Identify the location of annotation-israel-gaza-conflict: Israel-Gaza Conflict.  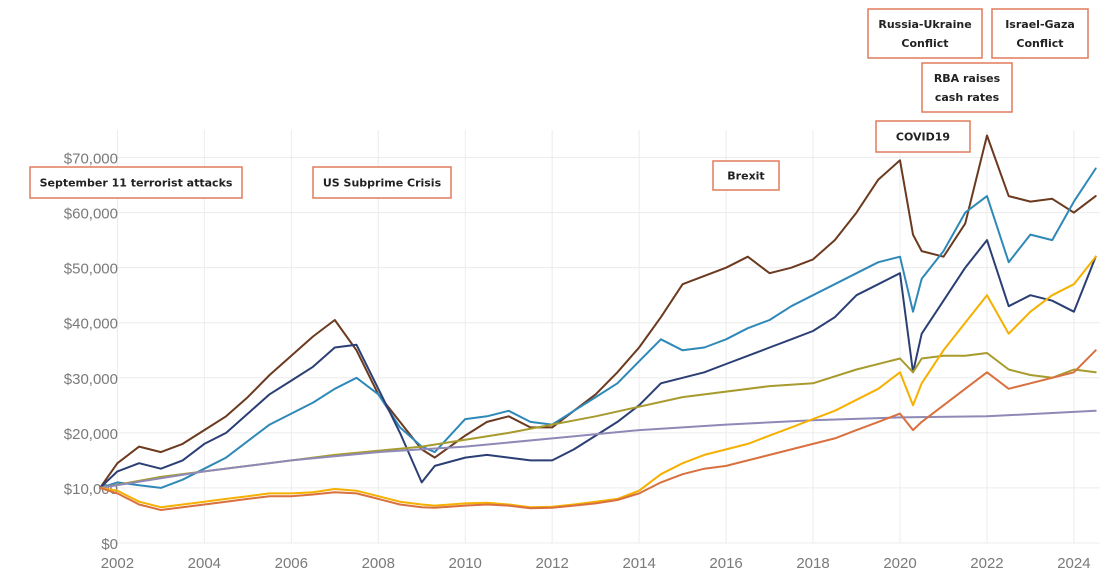
(1040, 33).